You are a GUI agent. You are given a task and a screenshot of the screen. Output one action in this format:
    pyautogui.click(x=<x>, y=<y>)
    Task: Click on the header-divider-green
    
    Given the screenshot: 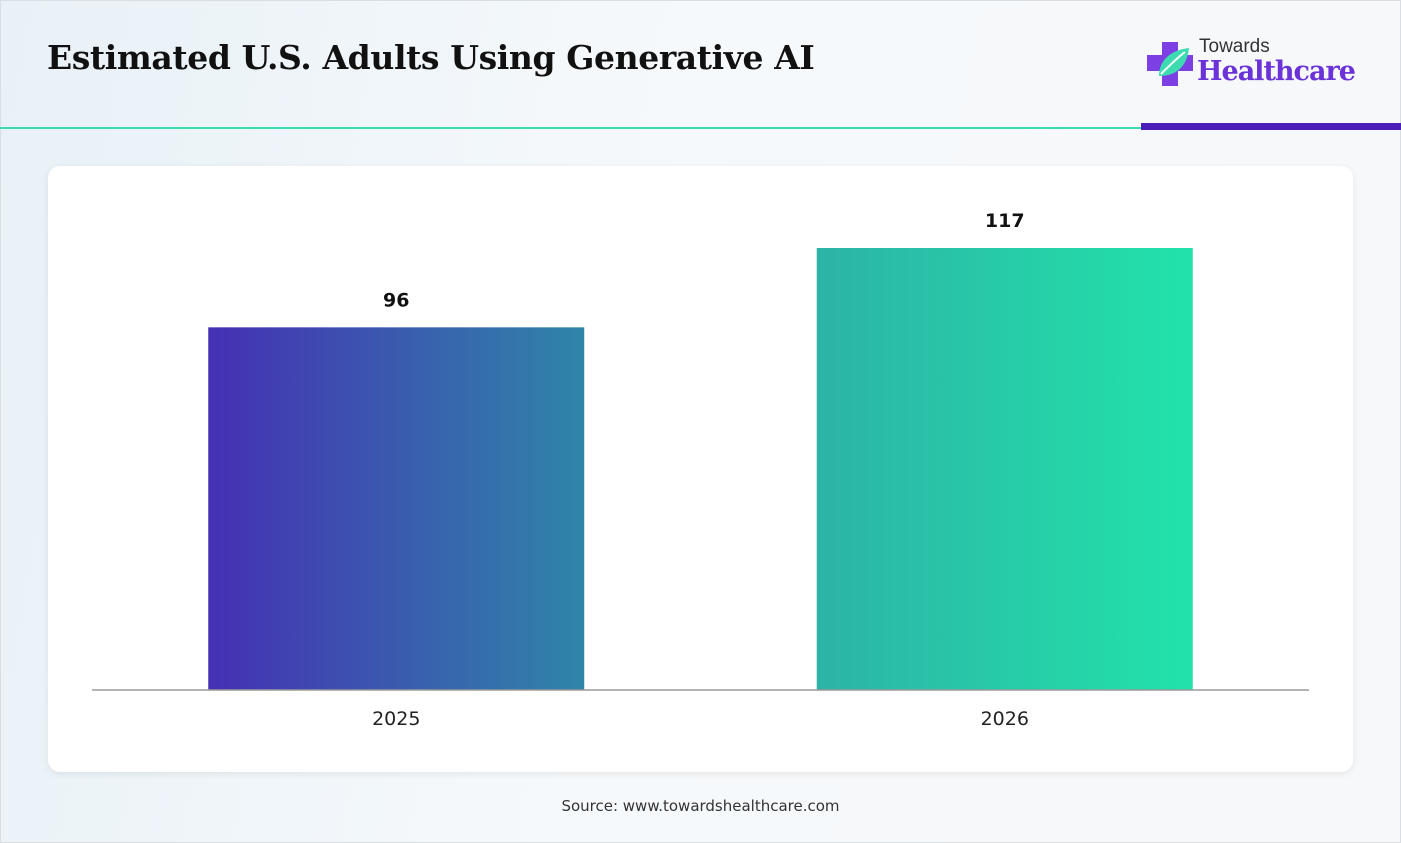 What is the action you would take?
    pyautogui.click(x=570, y=128)
    